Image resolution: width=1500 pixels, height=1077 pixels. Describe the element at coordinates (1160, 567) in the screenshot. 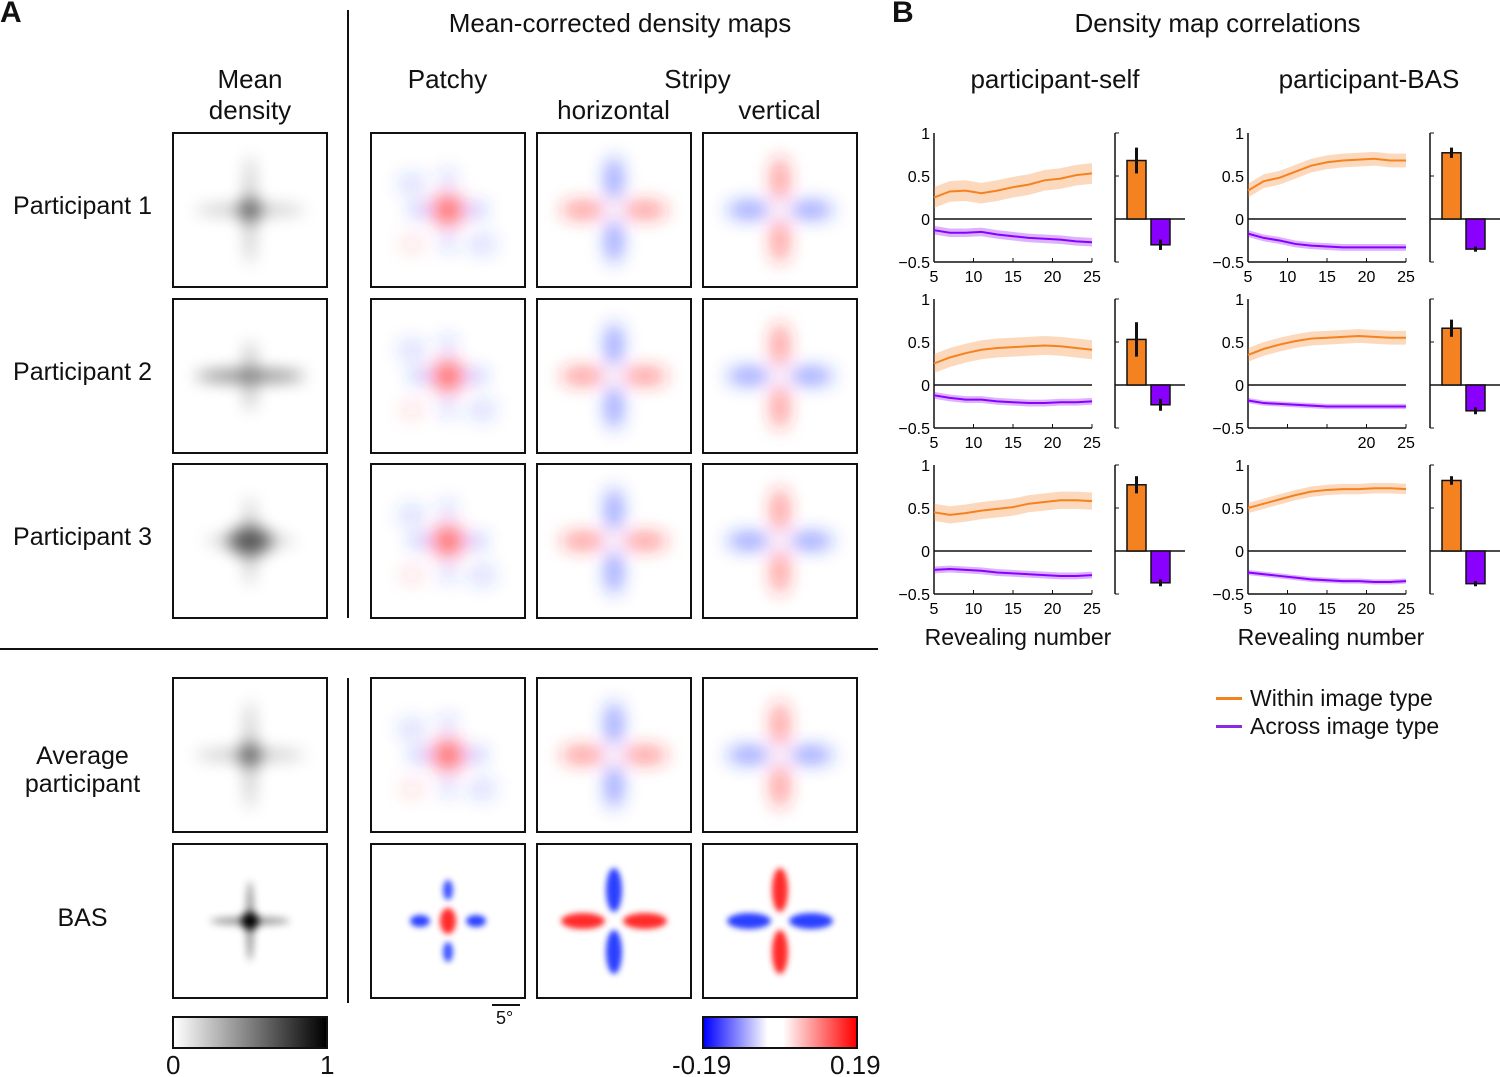

I see `chart-3-self-bar-across` at that location.